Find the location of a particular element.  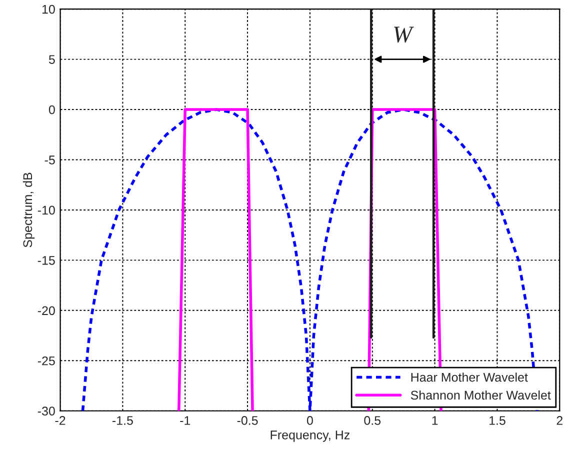

x-tick-label: -0.5 is located at coordinates (247, 420).